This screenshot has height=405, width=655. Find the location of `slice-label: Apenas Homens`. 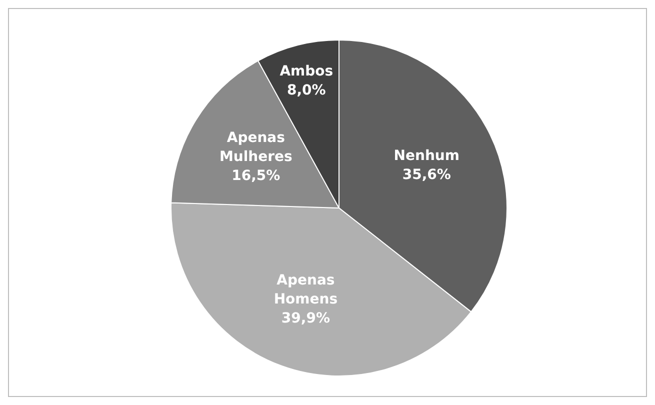

slice-label: Apenas Homens is located at coordinates (306, 290).